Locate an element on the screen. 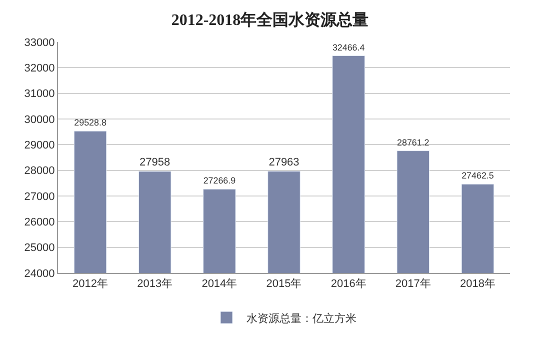 Image resolution: width=540 pixels, height=344 pixels. data-label: 27963 is located at coordinates (284, 162).